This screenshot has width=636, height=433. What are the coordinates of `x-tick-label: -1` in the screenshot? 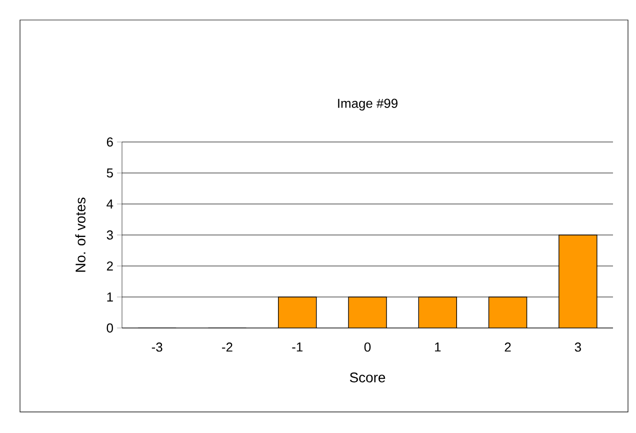 It's located at (297, 347).